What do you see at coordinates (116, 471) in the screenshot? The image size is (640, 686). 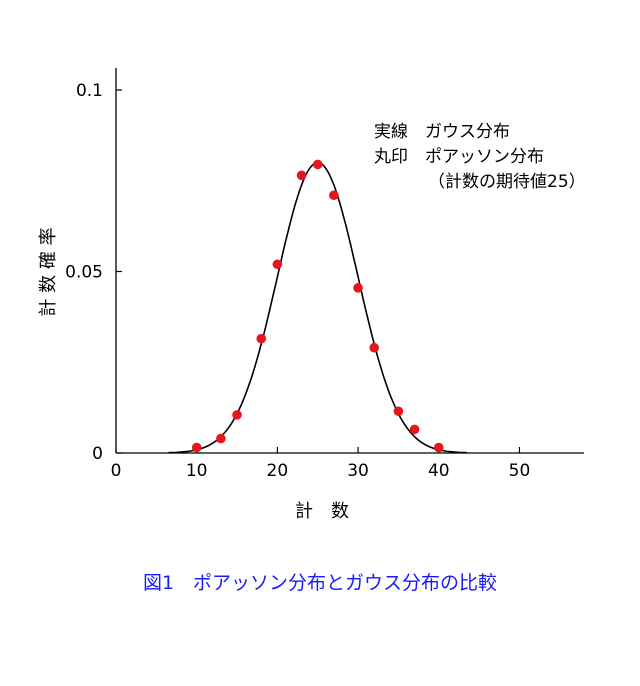 I see `x-tick-label: 0` at bounding box center [116, 471].